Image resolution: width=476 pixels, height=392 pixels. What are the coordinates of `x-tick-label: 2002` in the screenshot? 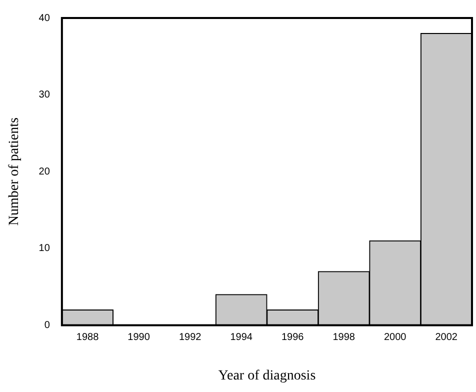 It's located at (446, 337).